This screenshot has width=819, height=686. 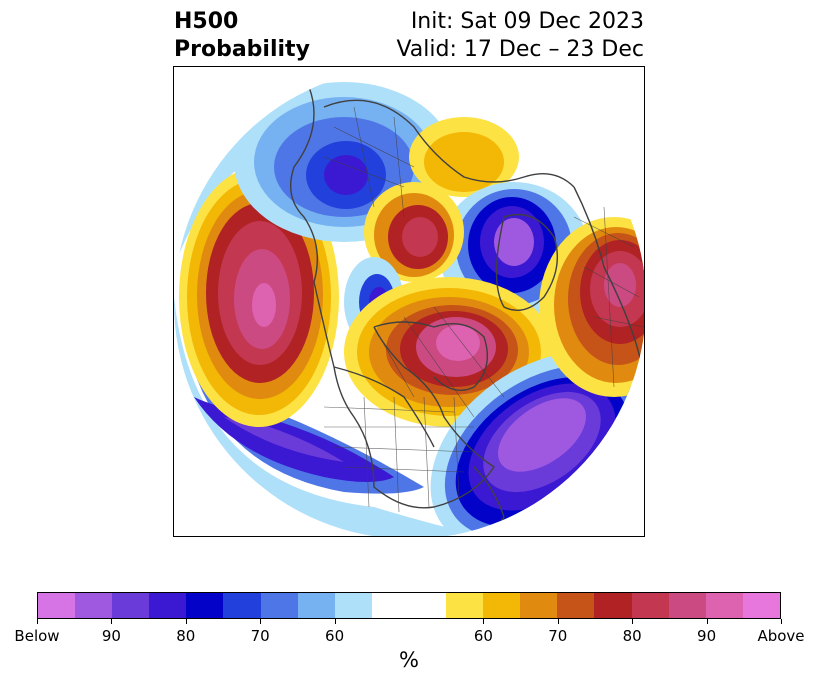 I want to click on colorbar-unit: %, so click(x=409, y=660).